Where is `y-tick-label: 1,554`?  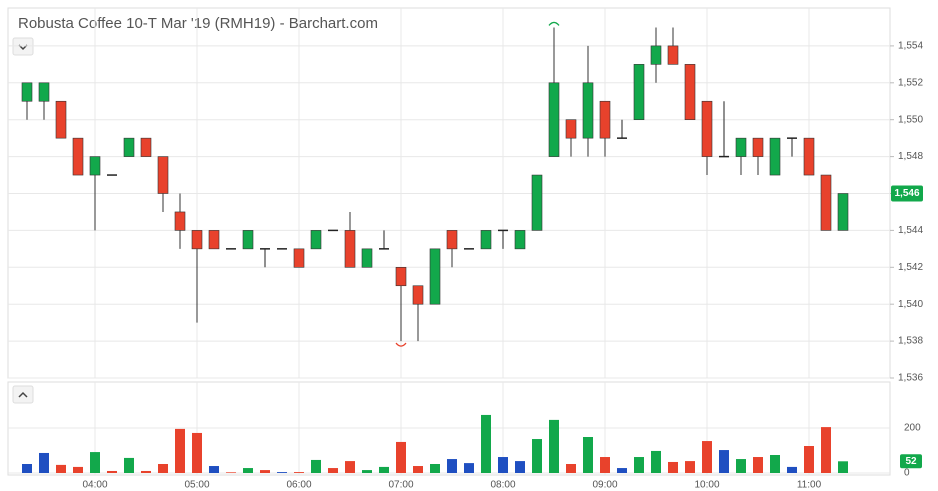
y-tick-label: 1,554 is located at coordinates (910, 46).